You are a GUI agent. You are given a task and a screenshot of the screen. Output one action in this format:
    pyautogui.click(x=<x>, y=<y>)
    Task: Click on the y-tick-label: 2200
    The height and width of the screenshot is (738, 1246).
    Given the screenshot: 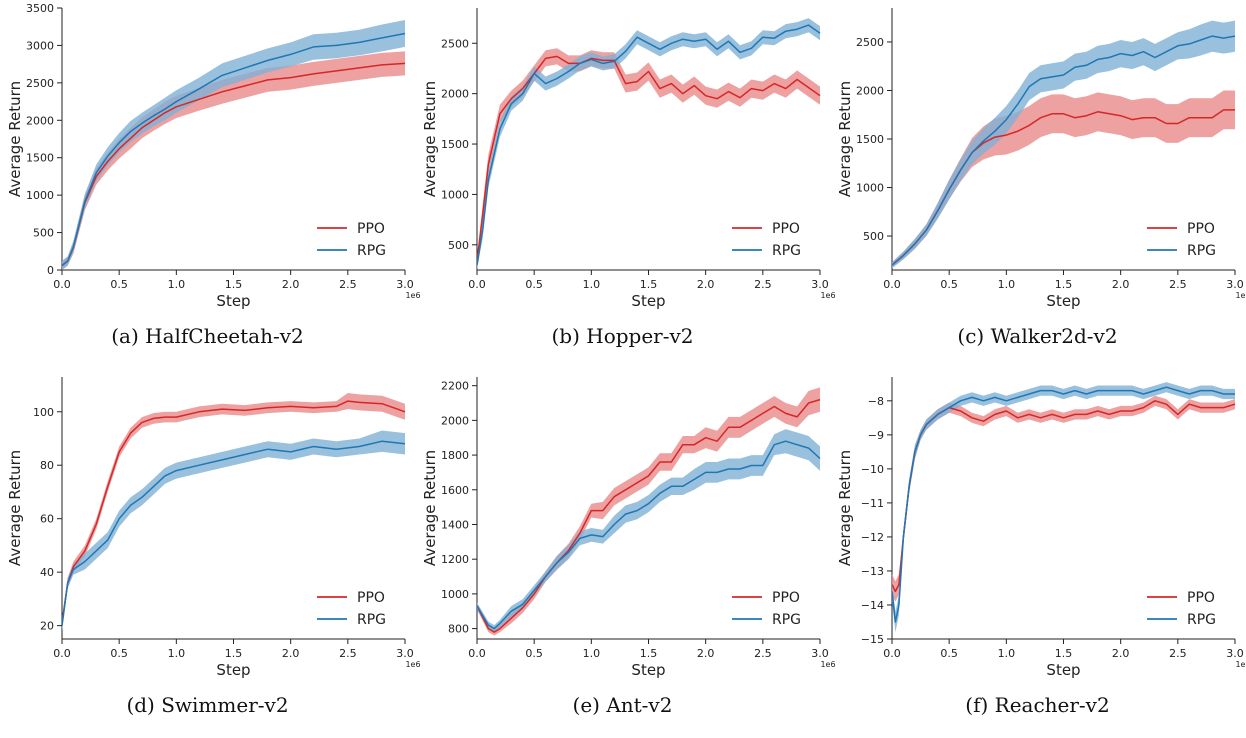 What is the action you would take?
    pyautogui.click(x=455, y=386)
    